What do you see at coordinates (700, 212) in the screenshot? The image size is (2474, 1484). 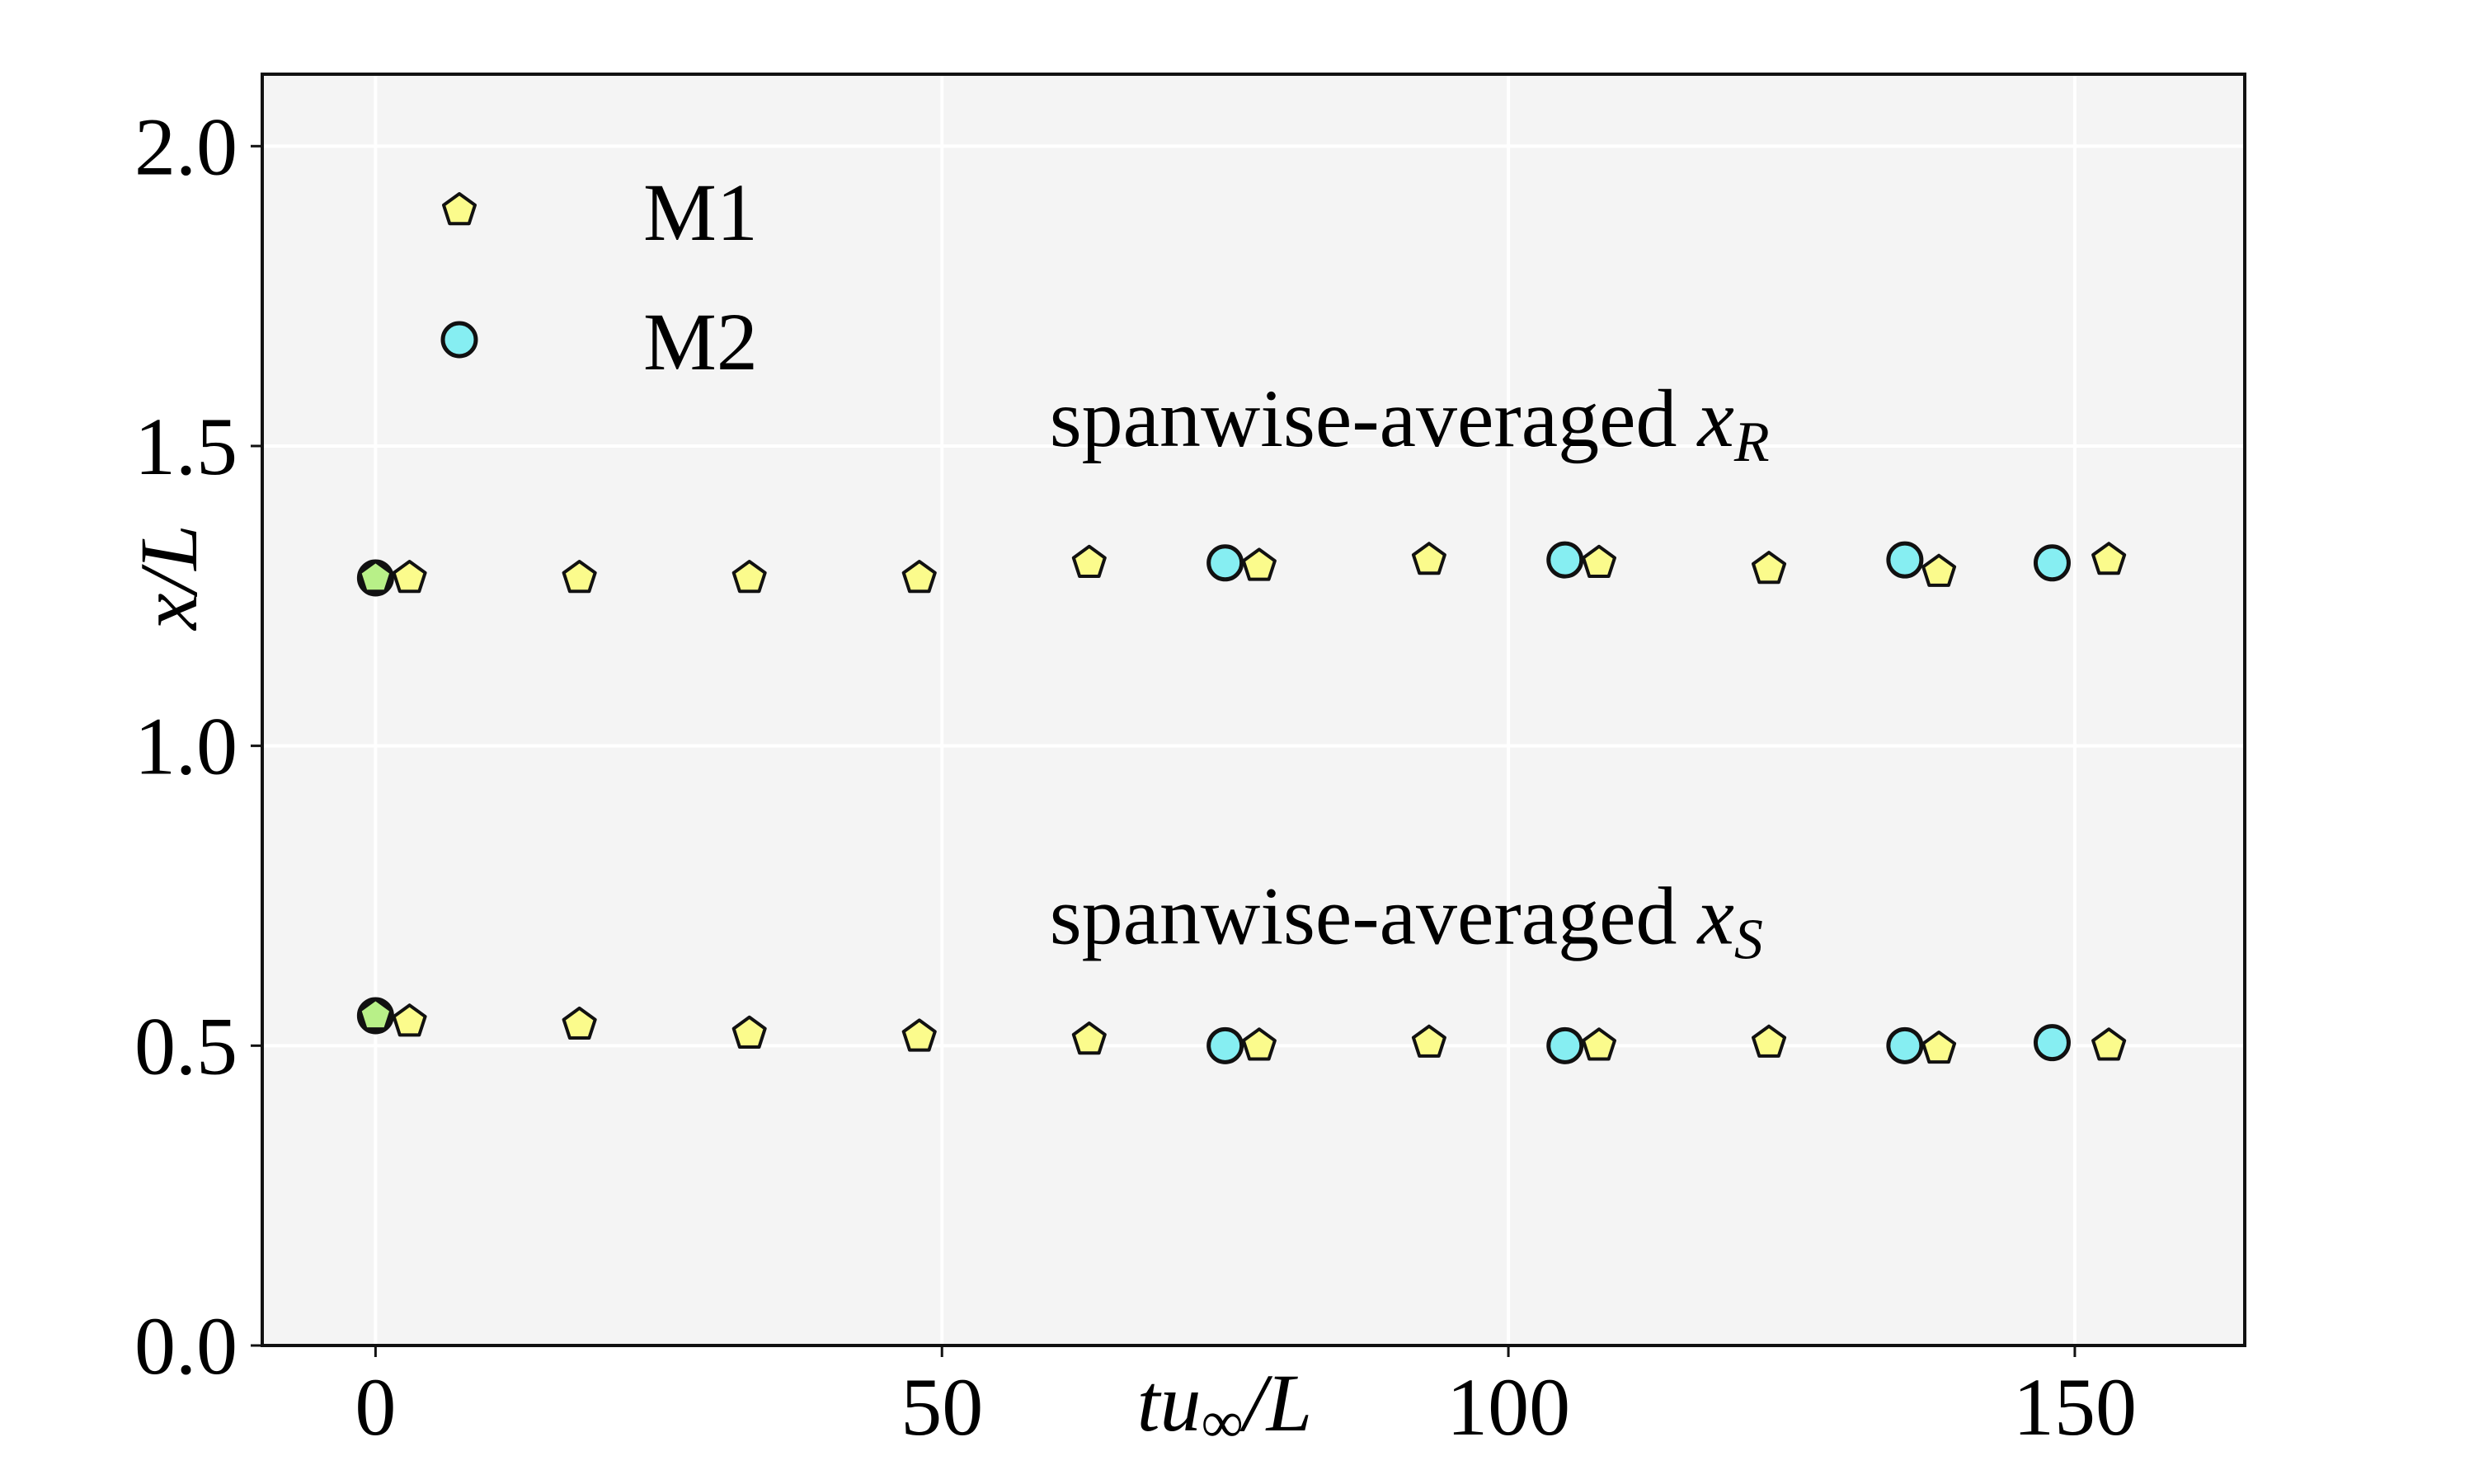 I see `legend-m1-label: M1` at bounding box center [700, 212].